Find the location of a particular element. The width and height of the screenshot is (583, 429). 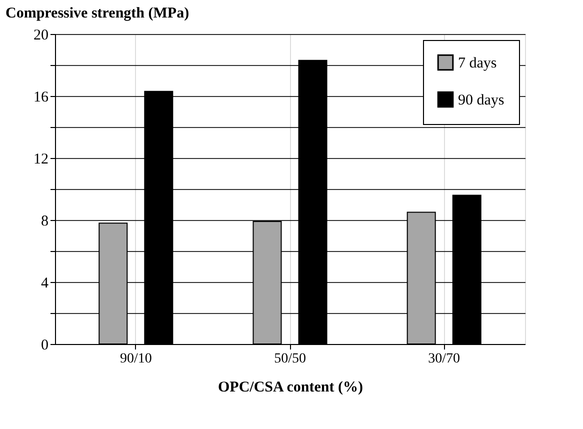

y-tick-label: 12 is located at coordinates (41, 160).